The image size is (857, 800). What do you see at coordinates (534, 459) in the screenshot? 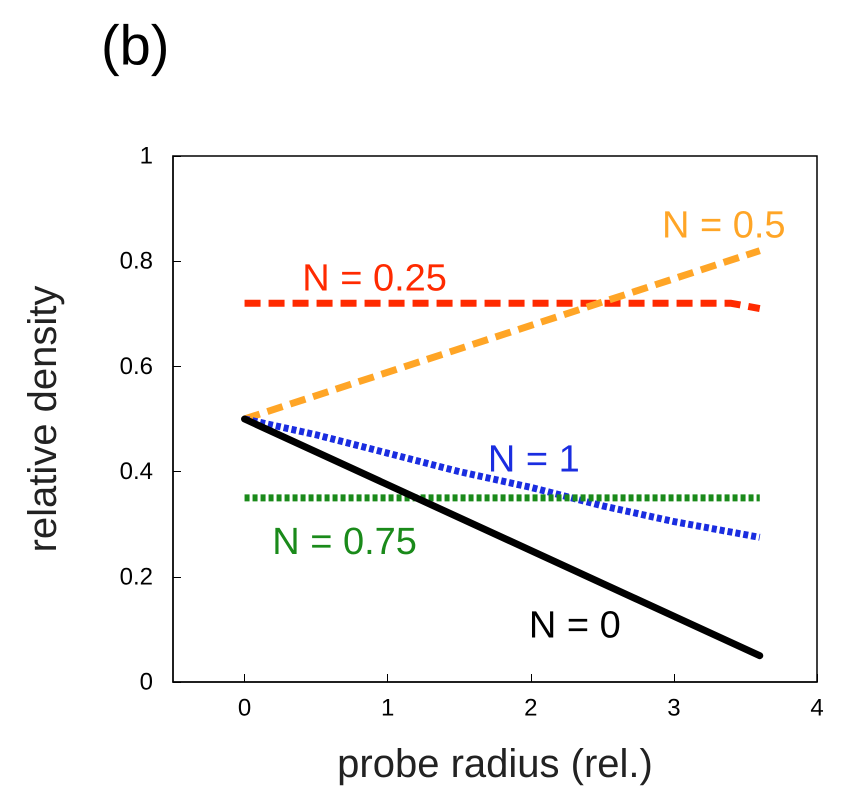
I see `series-label: N = 1` at bounding box center [534, 459].